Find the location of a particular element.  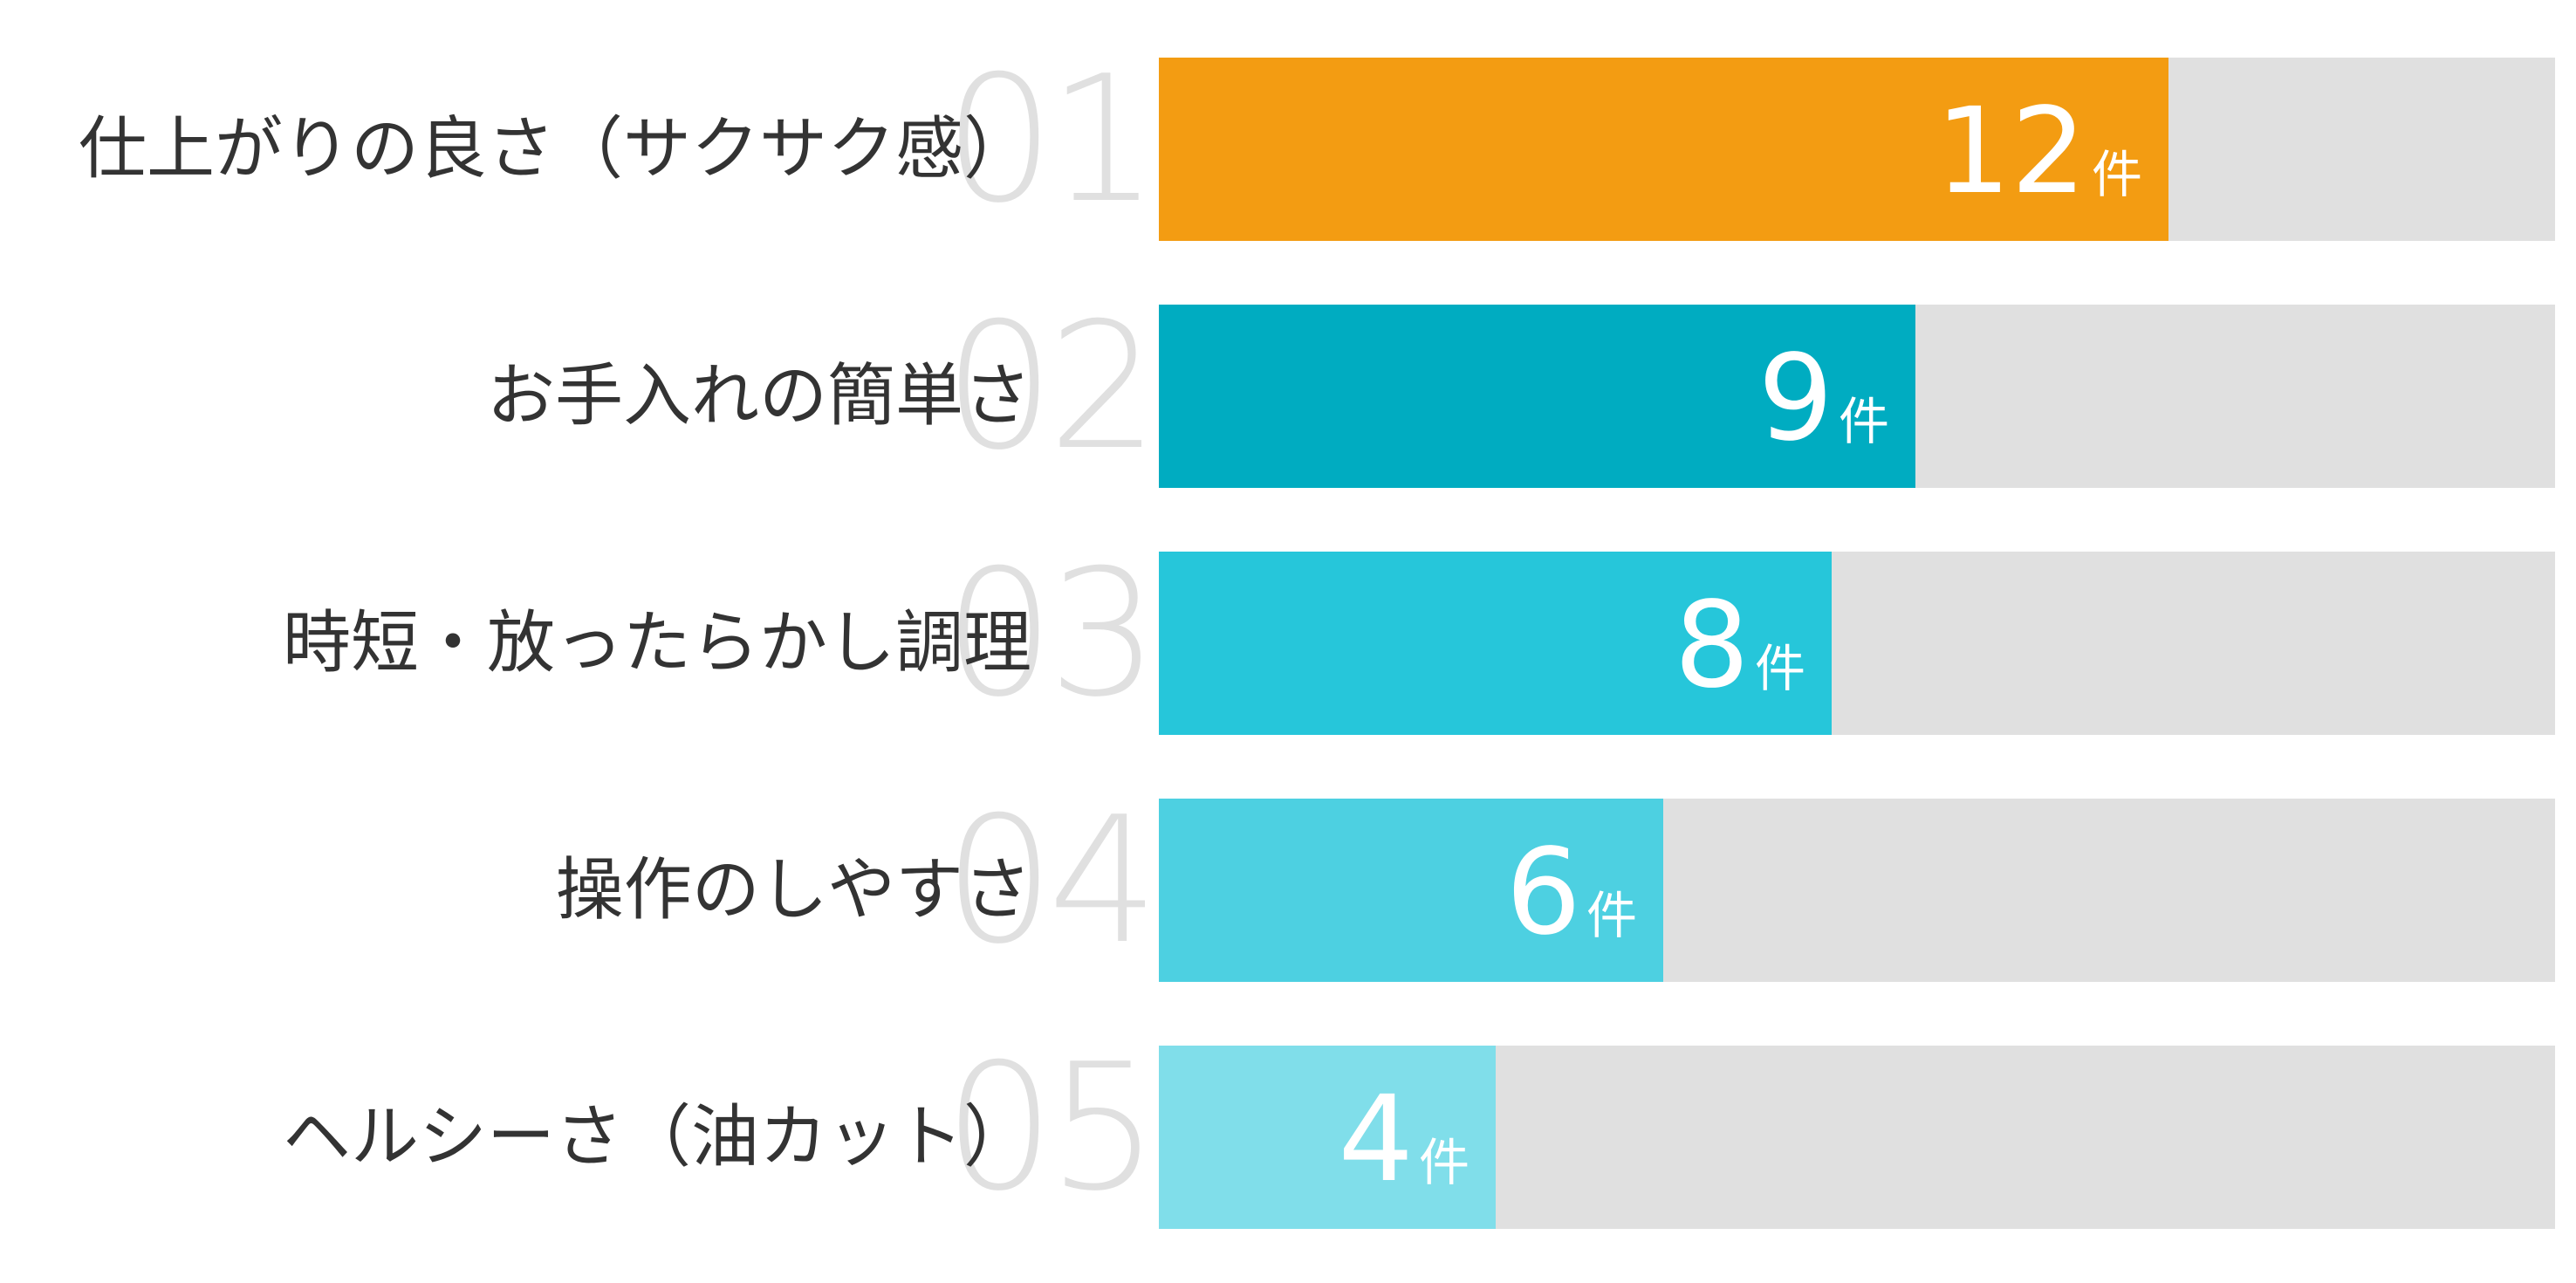

rank-number: 03 is located at coordinates (1051, 634).